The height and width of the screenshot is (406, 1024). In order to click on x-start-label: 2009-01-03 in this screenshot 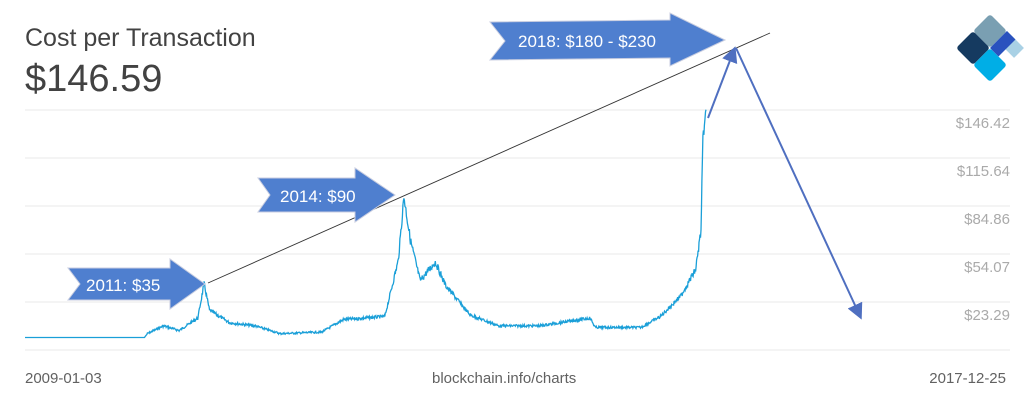, I will do `click(63, 378)`.